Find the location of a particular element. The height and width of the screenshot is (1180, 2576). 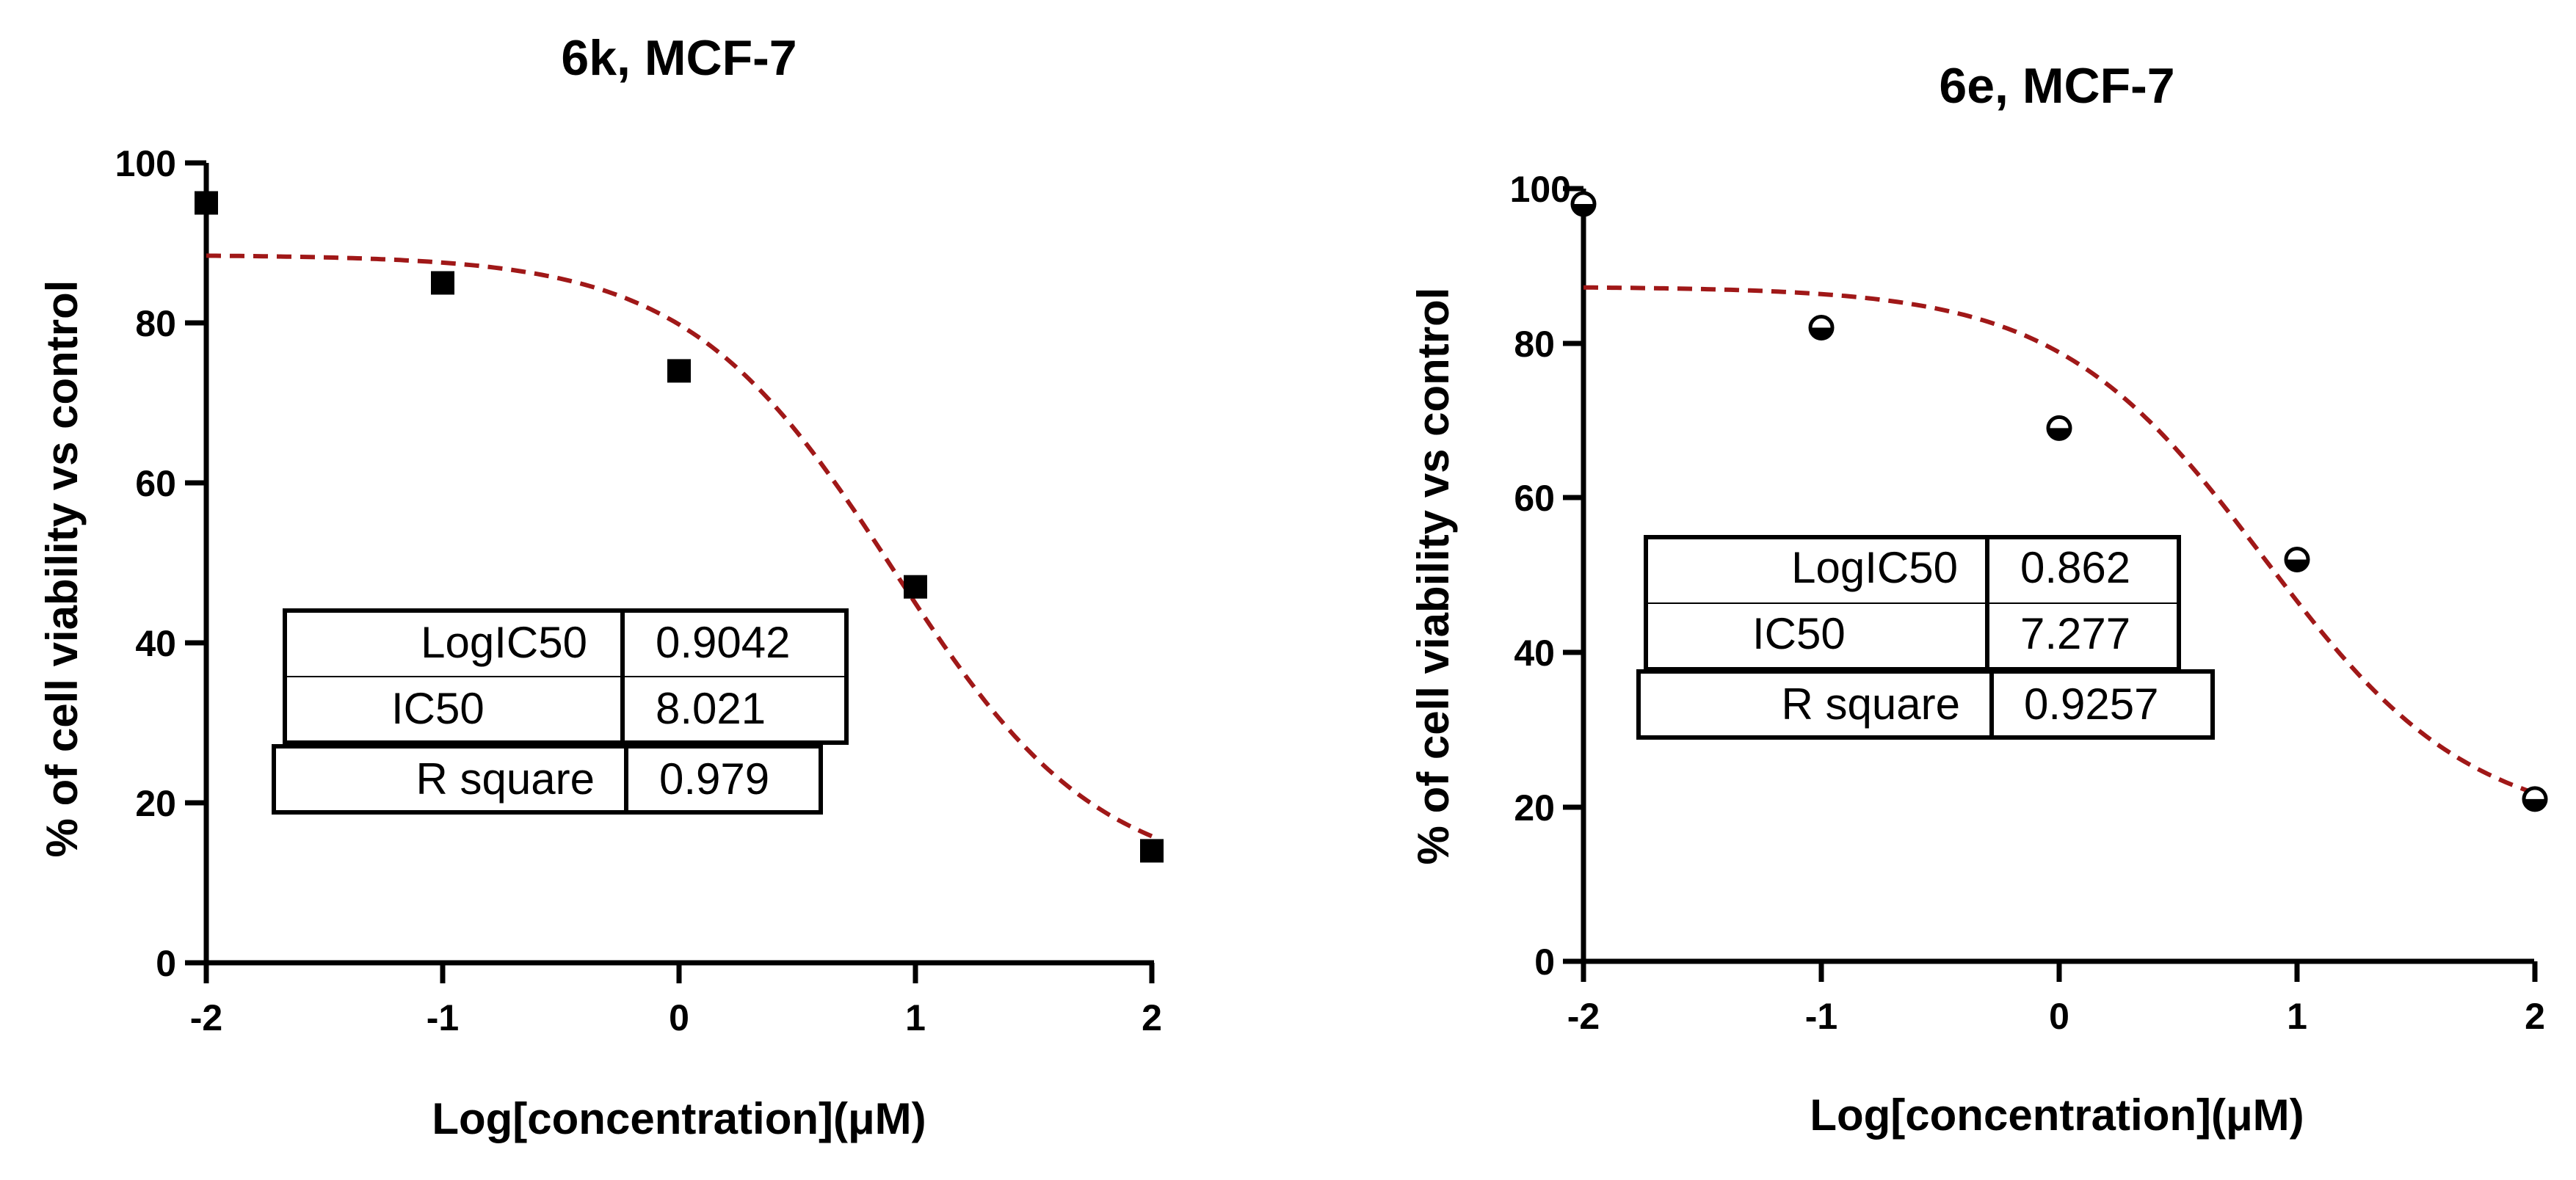

table-value: 0.862 is located at coordinates (2075, 567).